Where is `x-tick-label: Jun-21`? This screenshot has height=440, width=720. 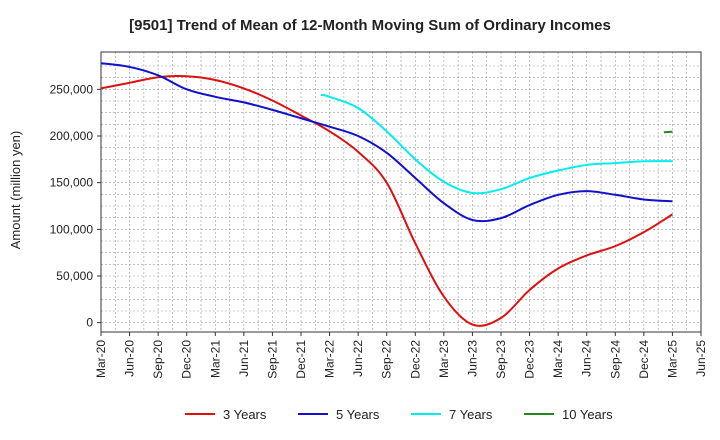
x-tick-label: Jun-21 is located at coordinates (244, 358).